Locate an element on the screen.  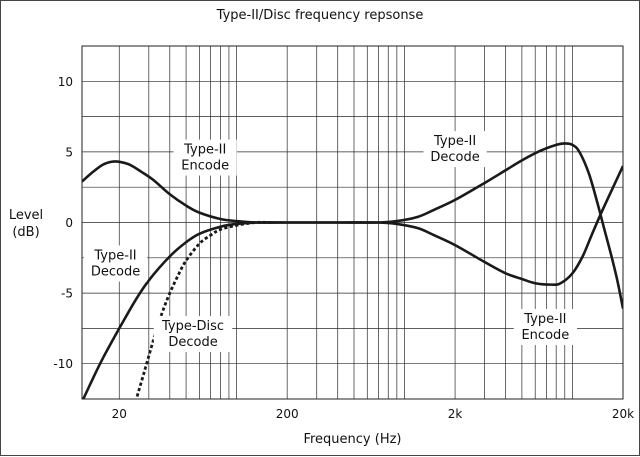
x-tick-label: 20 is located at coordinates (119, 414).